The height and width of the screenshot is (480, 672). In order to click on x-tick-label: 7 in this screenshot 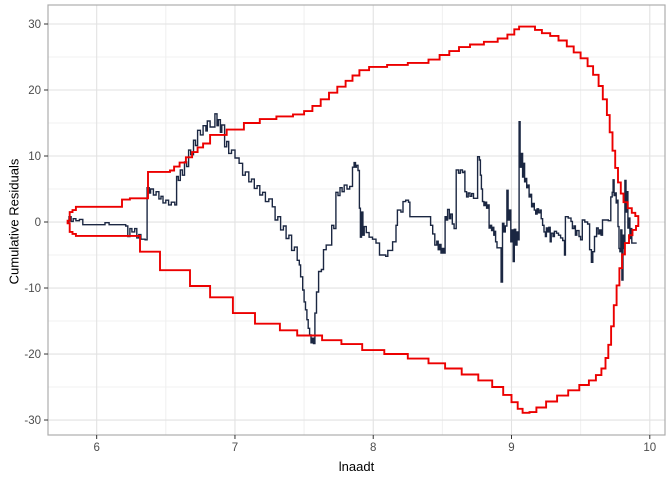, I will do `click(235, 448)`.